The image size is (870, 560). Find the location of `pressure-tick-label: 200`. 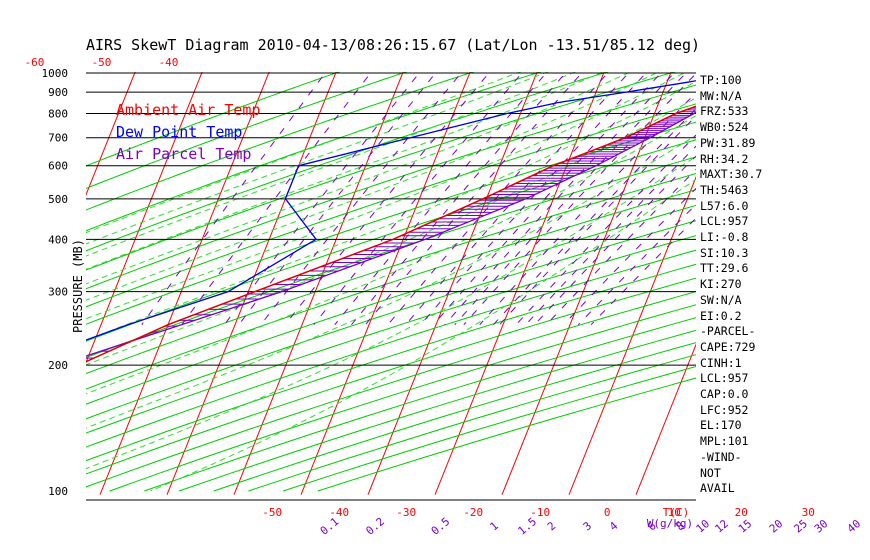

pressure-tick-label: 200 is located at coordinates (58, 365).